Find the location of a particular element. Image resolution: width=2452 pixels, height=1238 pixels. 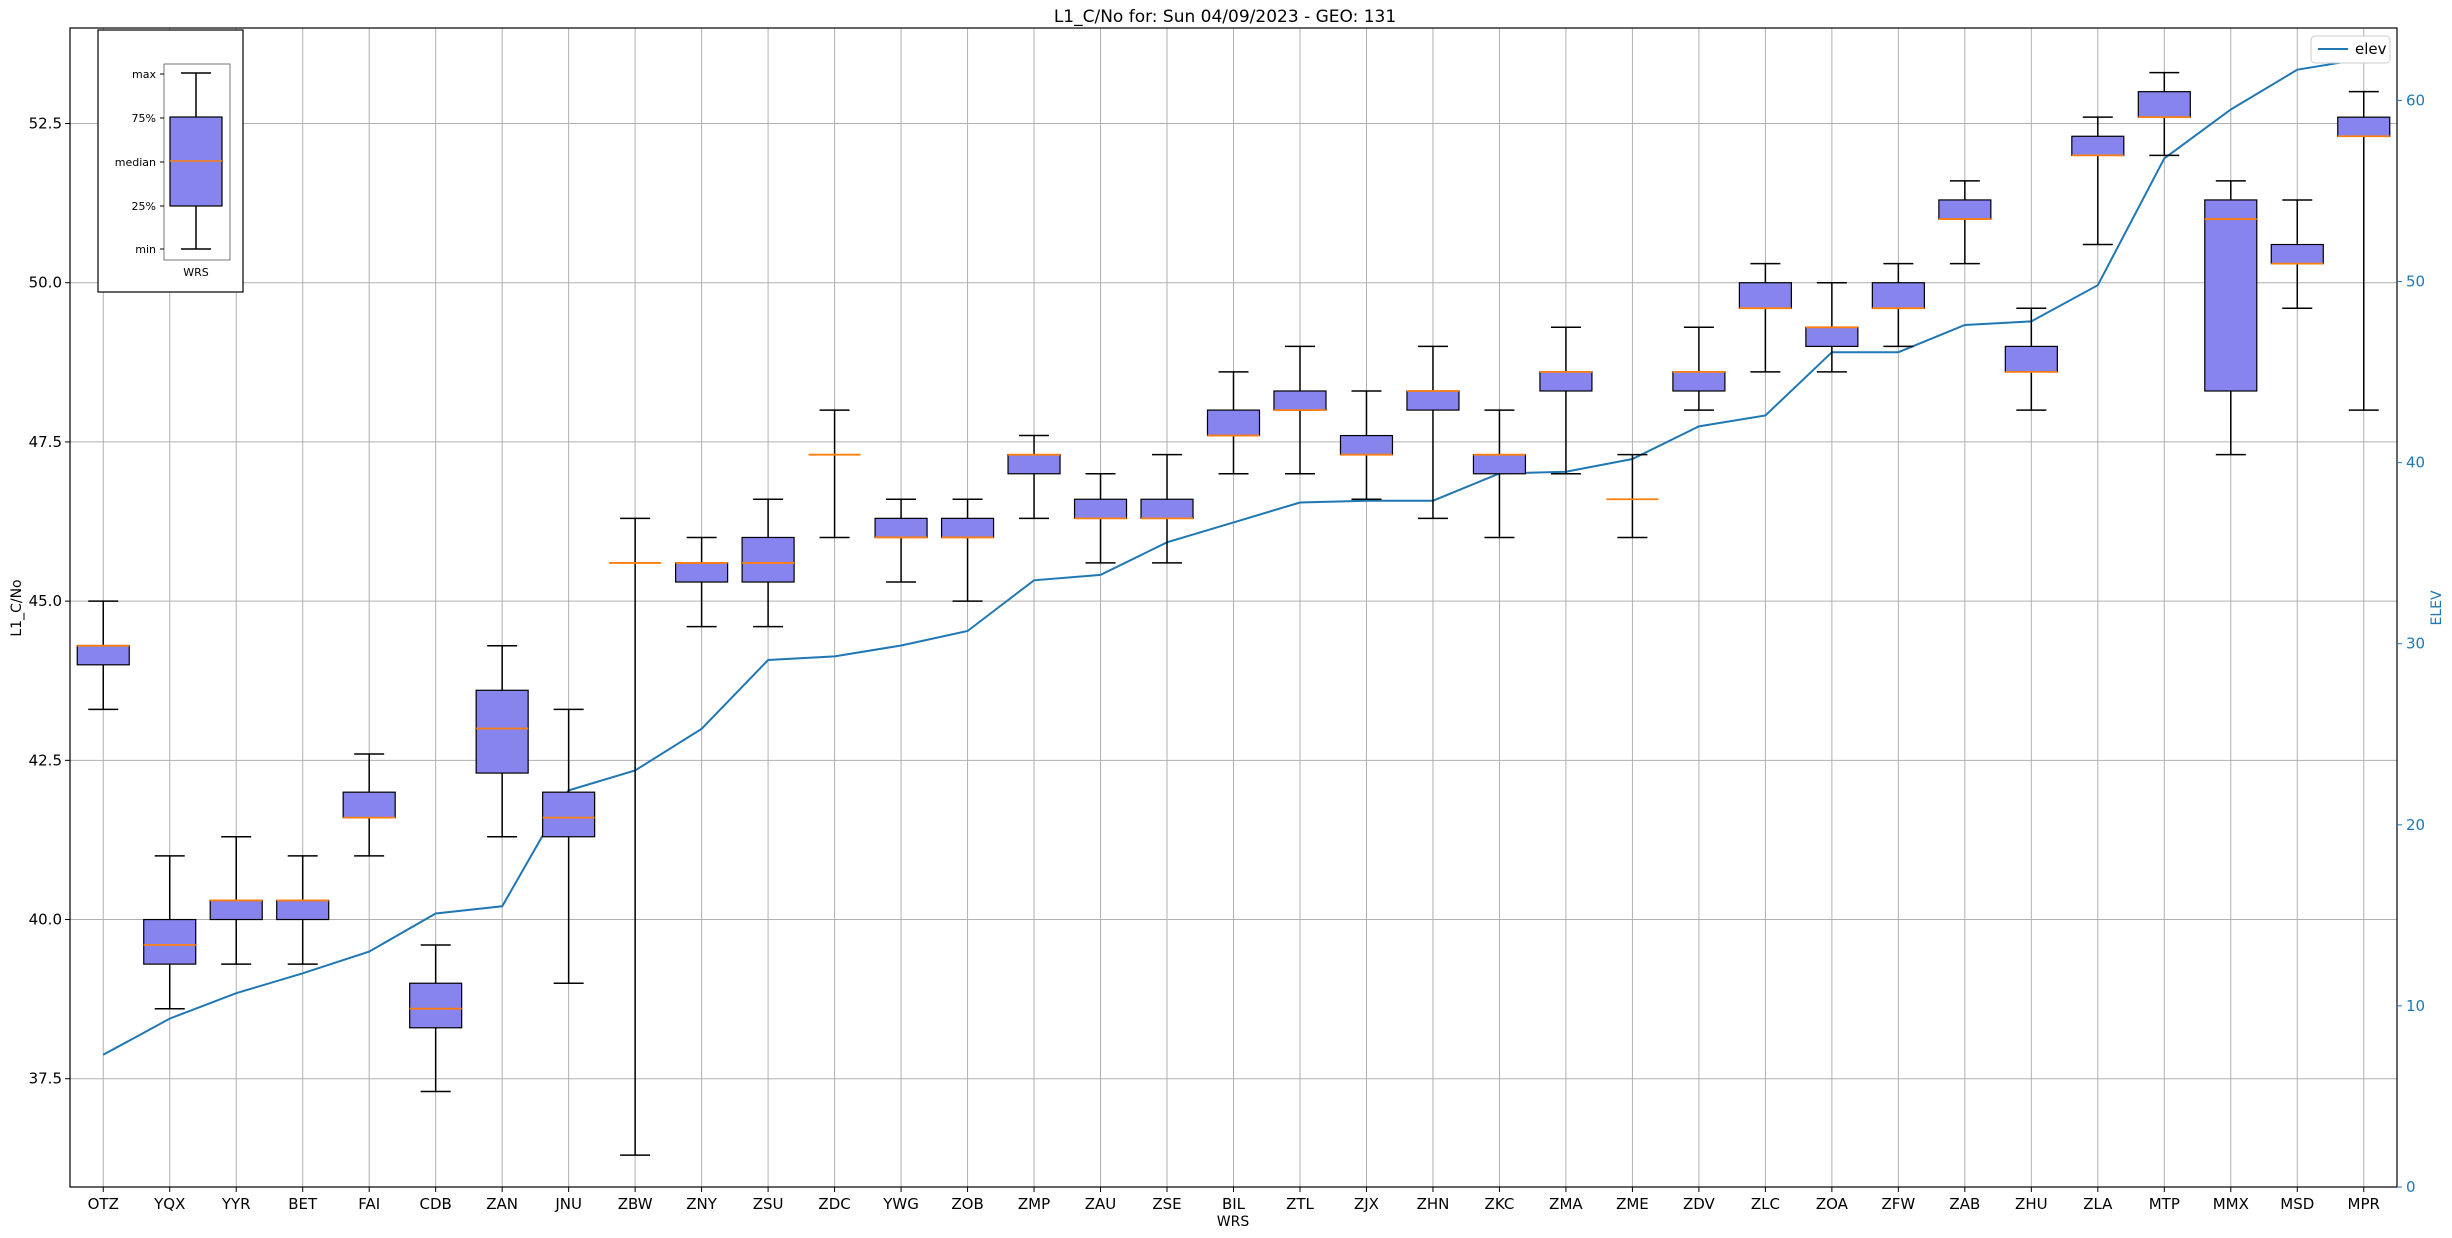

y2-tick-label: 20 is located at coordinates (2415, 825).